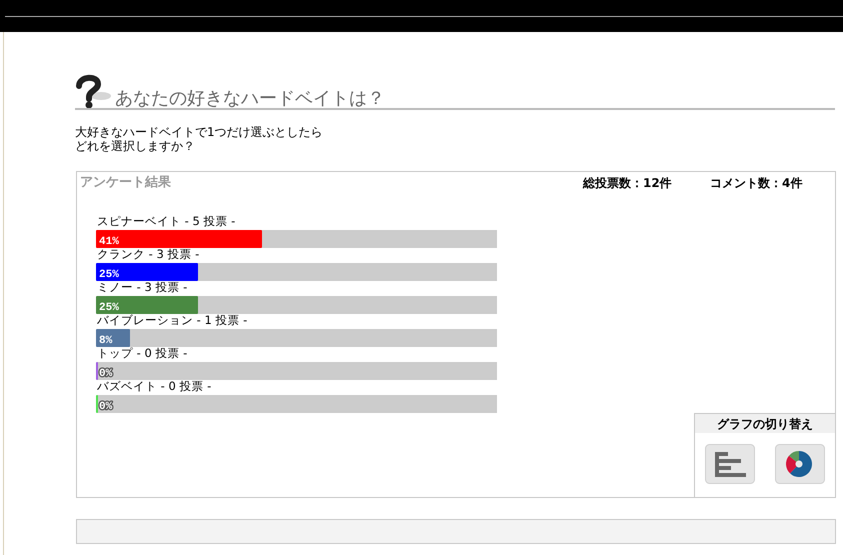 The height and width of the screenshot is (555, 843). Describe the element at coordinates (199, 139) in the screenshot. I see `chart-subtitle: 大好きなハードベイトで1つだけ選ぶとしたらどれを選択しますか？` at that location.